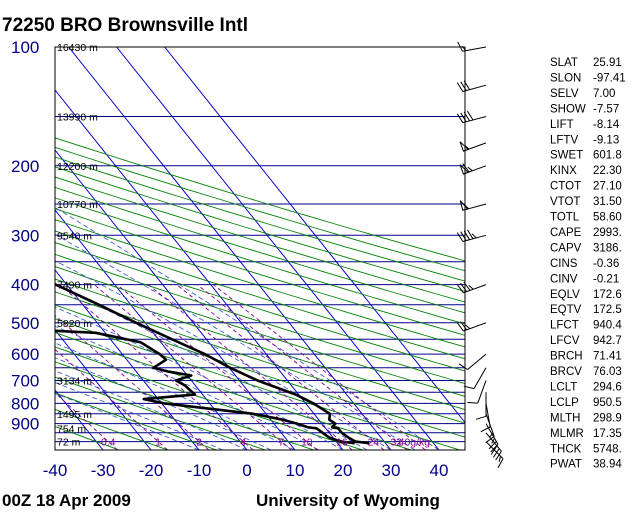  I want to click on height-label: 1495 m, so click(74, 415).